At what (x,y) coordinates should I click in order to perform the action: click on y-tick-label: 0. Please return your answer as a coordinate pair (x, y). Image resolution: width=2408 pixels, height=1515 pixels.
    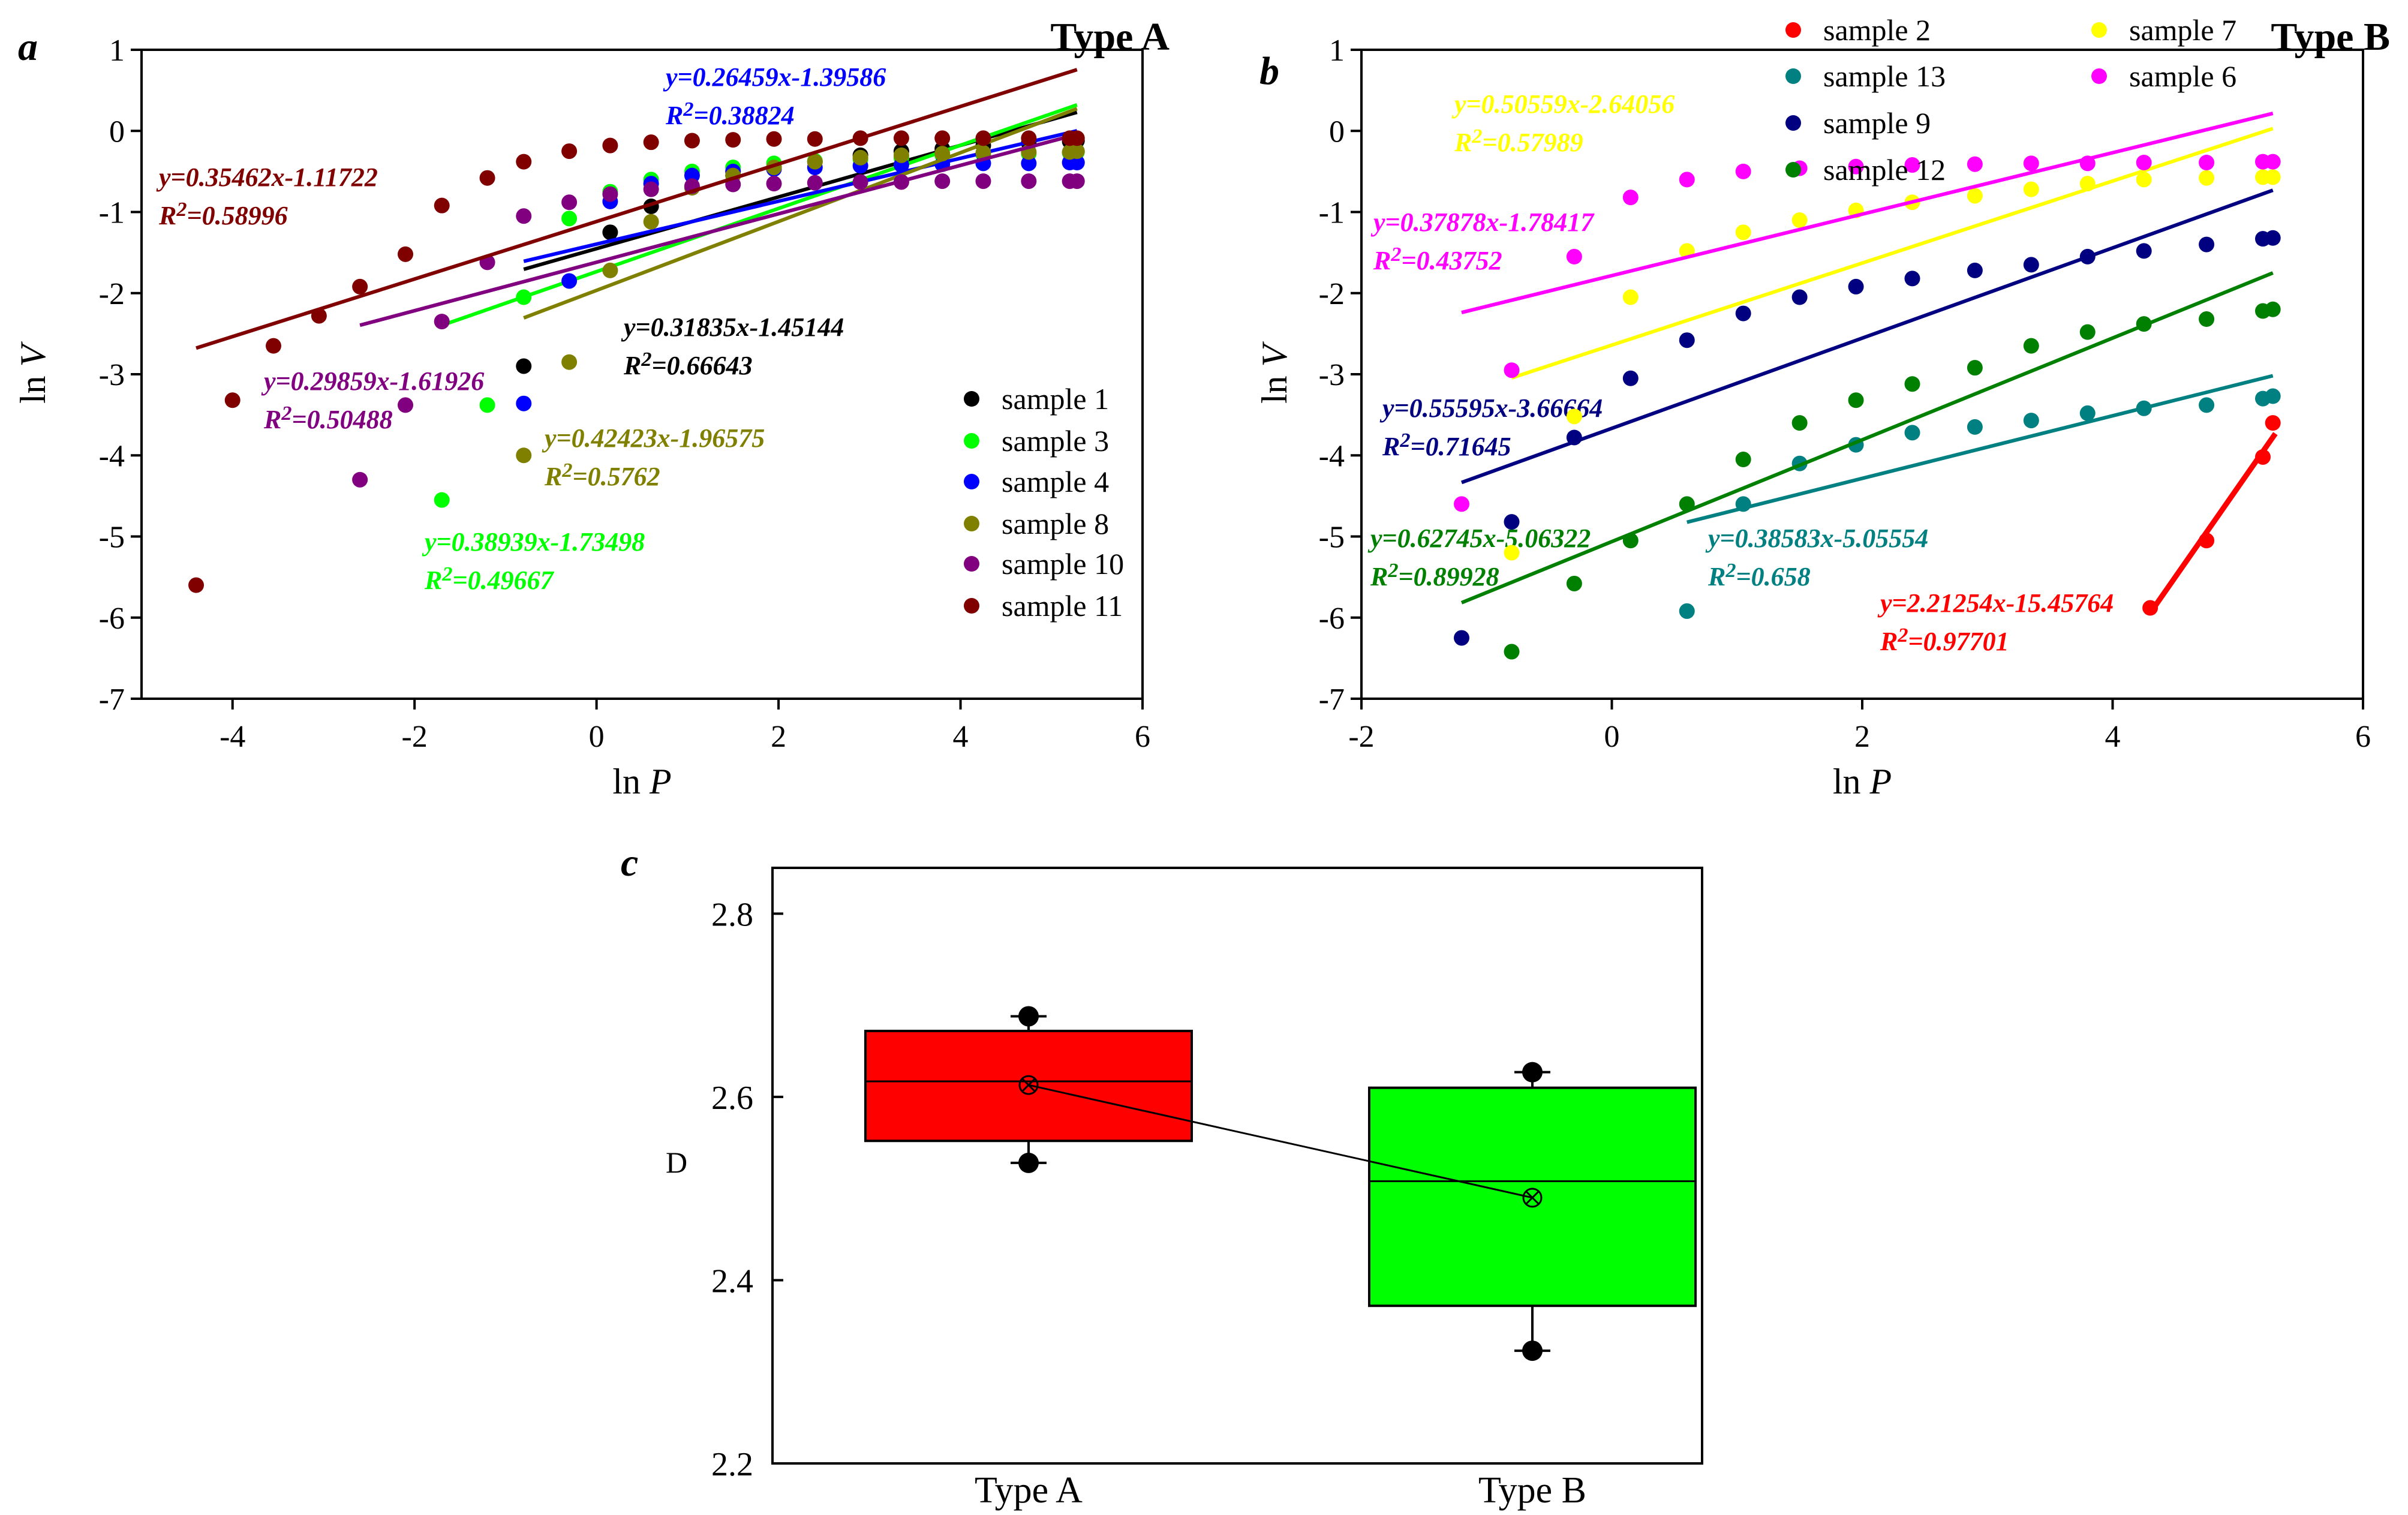
    Looking at the image, I should click on (1337, 132).